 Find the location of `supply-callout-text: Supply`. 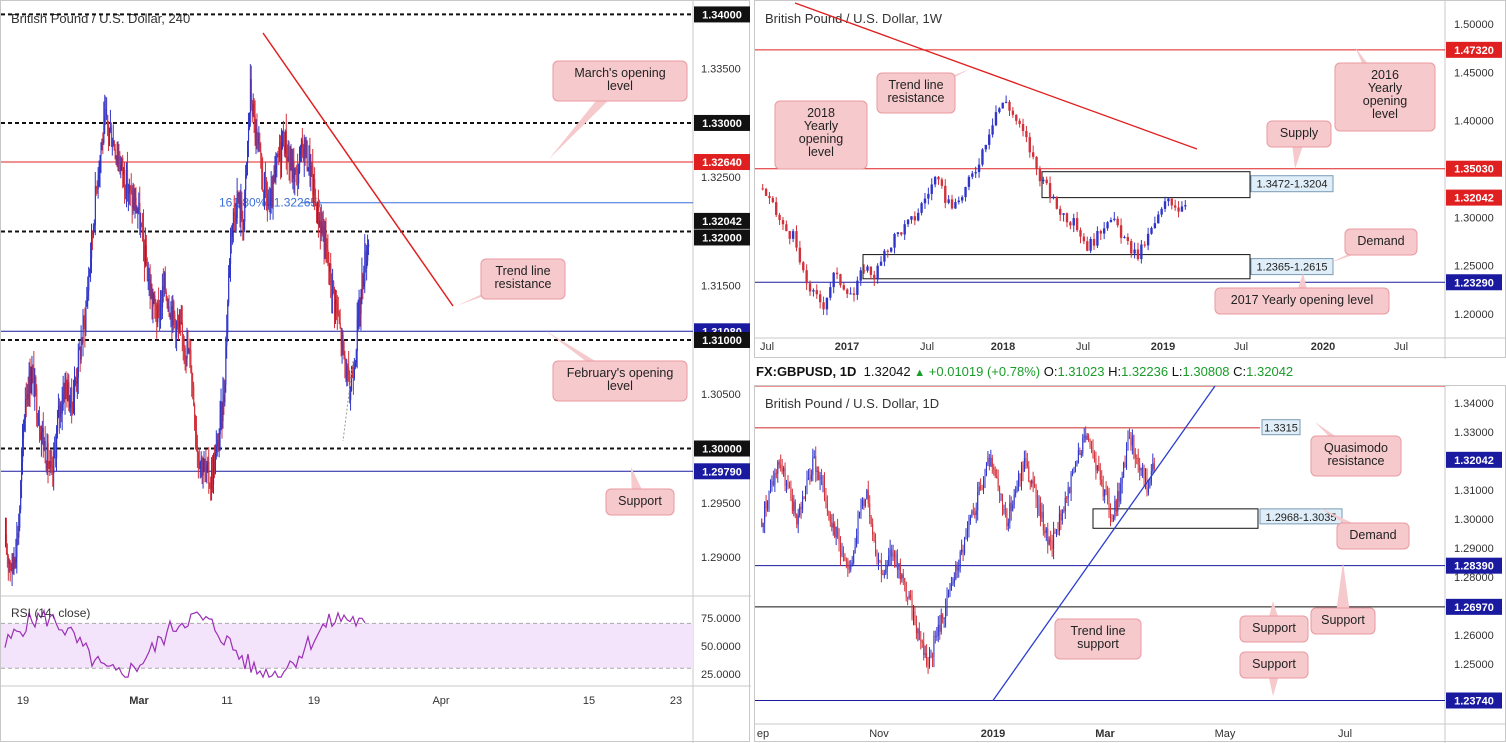

supply-callout-text: Supply is located at coordinates (1299, 133).